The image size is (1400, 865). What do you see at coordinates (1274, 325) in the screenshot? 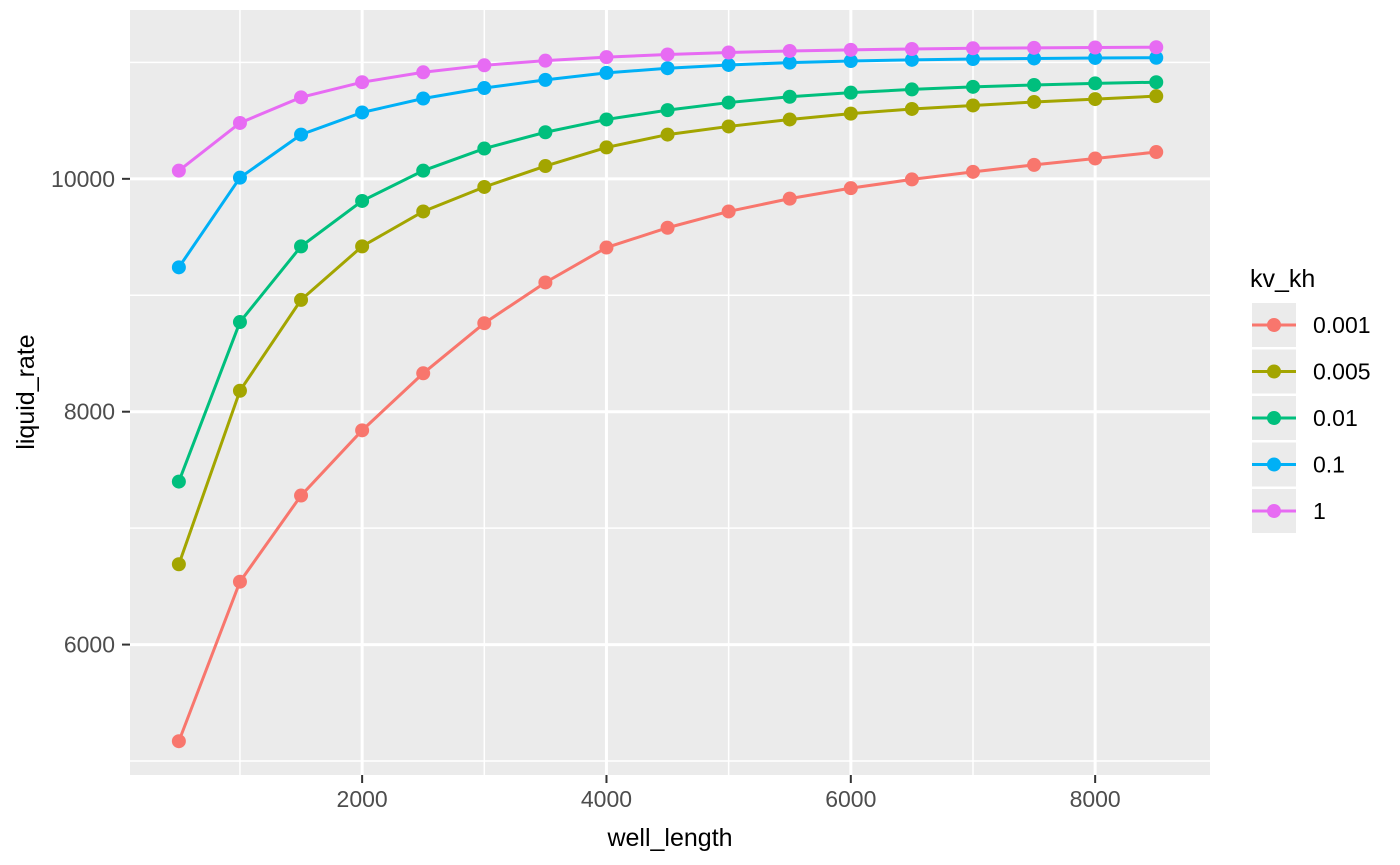
I see `legend-key-point-0.001` at bounding box center [1274, 325].